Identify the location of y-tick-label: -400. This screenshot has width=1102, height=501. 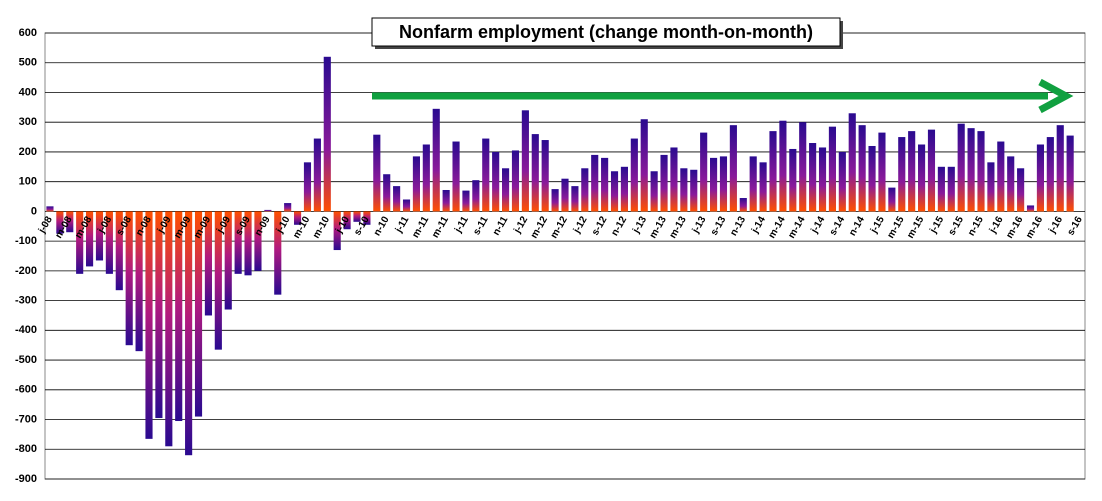
(26, 330).